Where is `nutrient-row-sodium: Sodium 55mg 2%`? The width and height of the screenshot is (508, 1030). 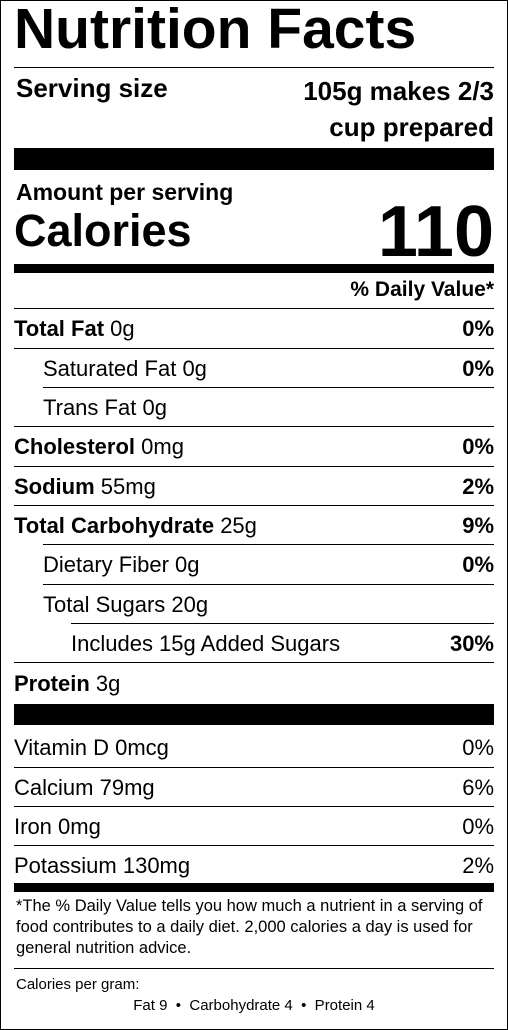
nutrient-row-sodium: Sodium 55mg 2% is located at coordinates (254, 486).